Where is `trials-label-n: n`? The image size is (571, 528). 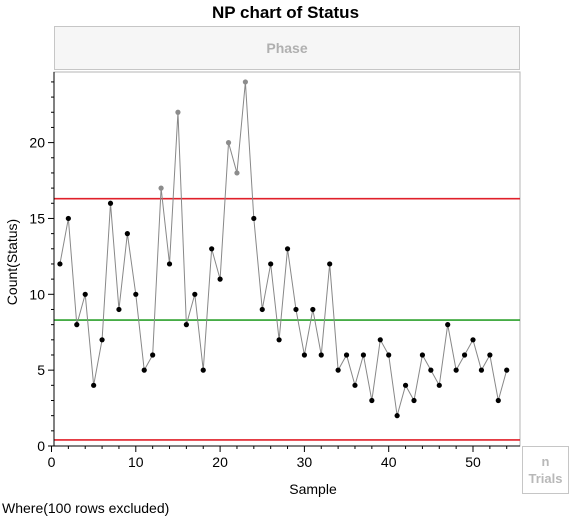
trials-label-n: n is located at coordinates (545, 461).